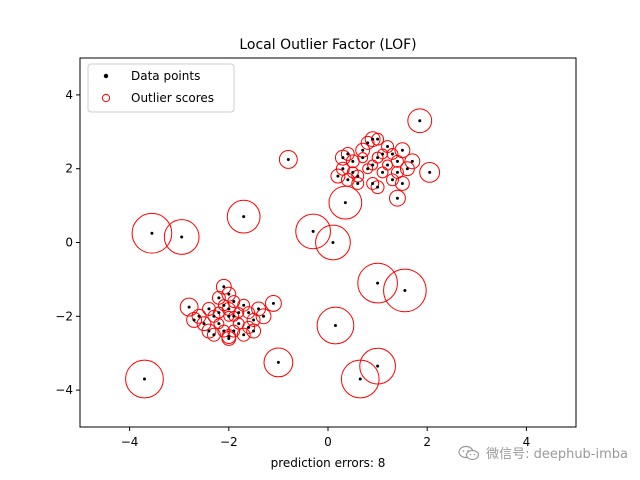  I want to click on y-tick-label: −2, so click(64, 316).